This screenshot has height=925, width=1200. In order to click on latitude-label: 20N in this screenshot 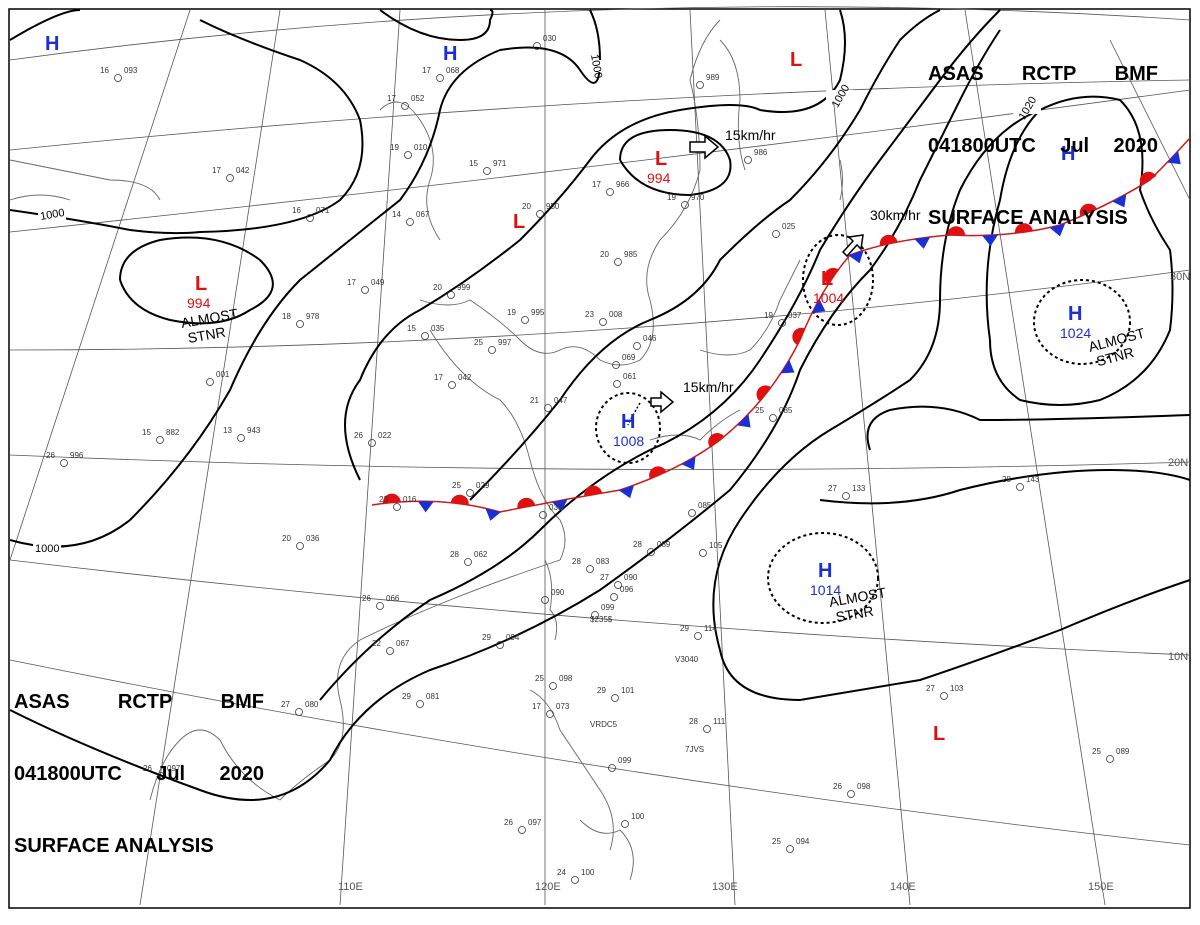, I will do `click(1178, 463)`.